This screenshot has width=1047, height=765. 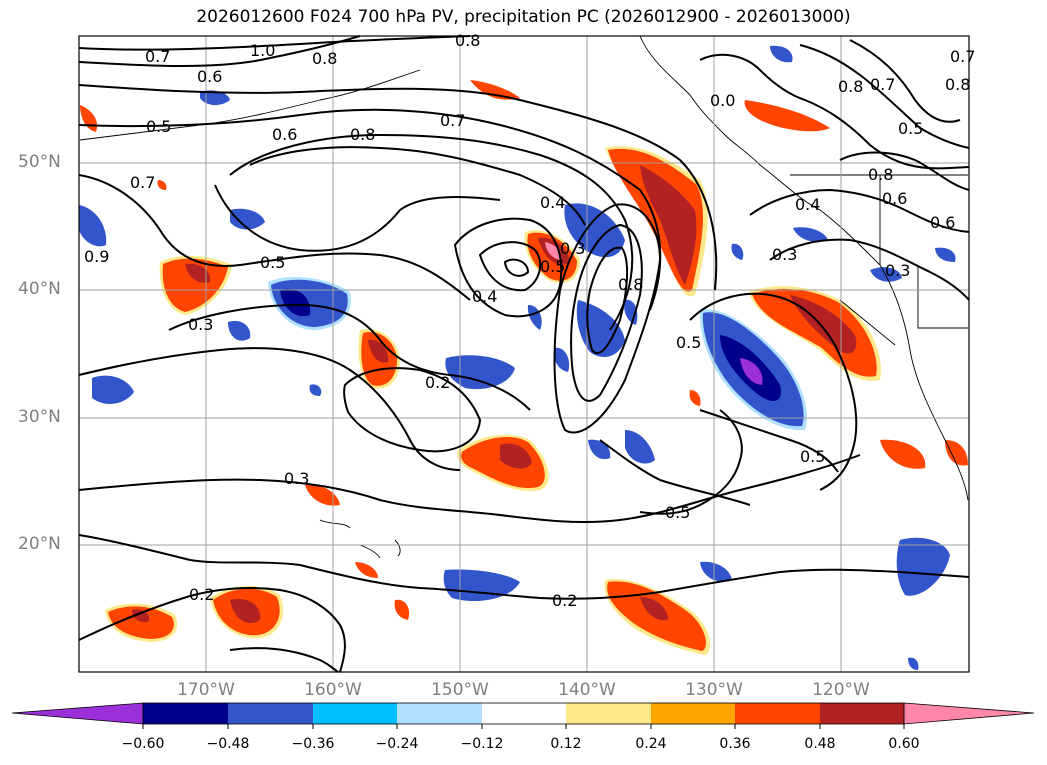 I want to click on lat-label: 50°N, so click(x=39, y=162).